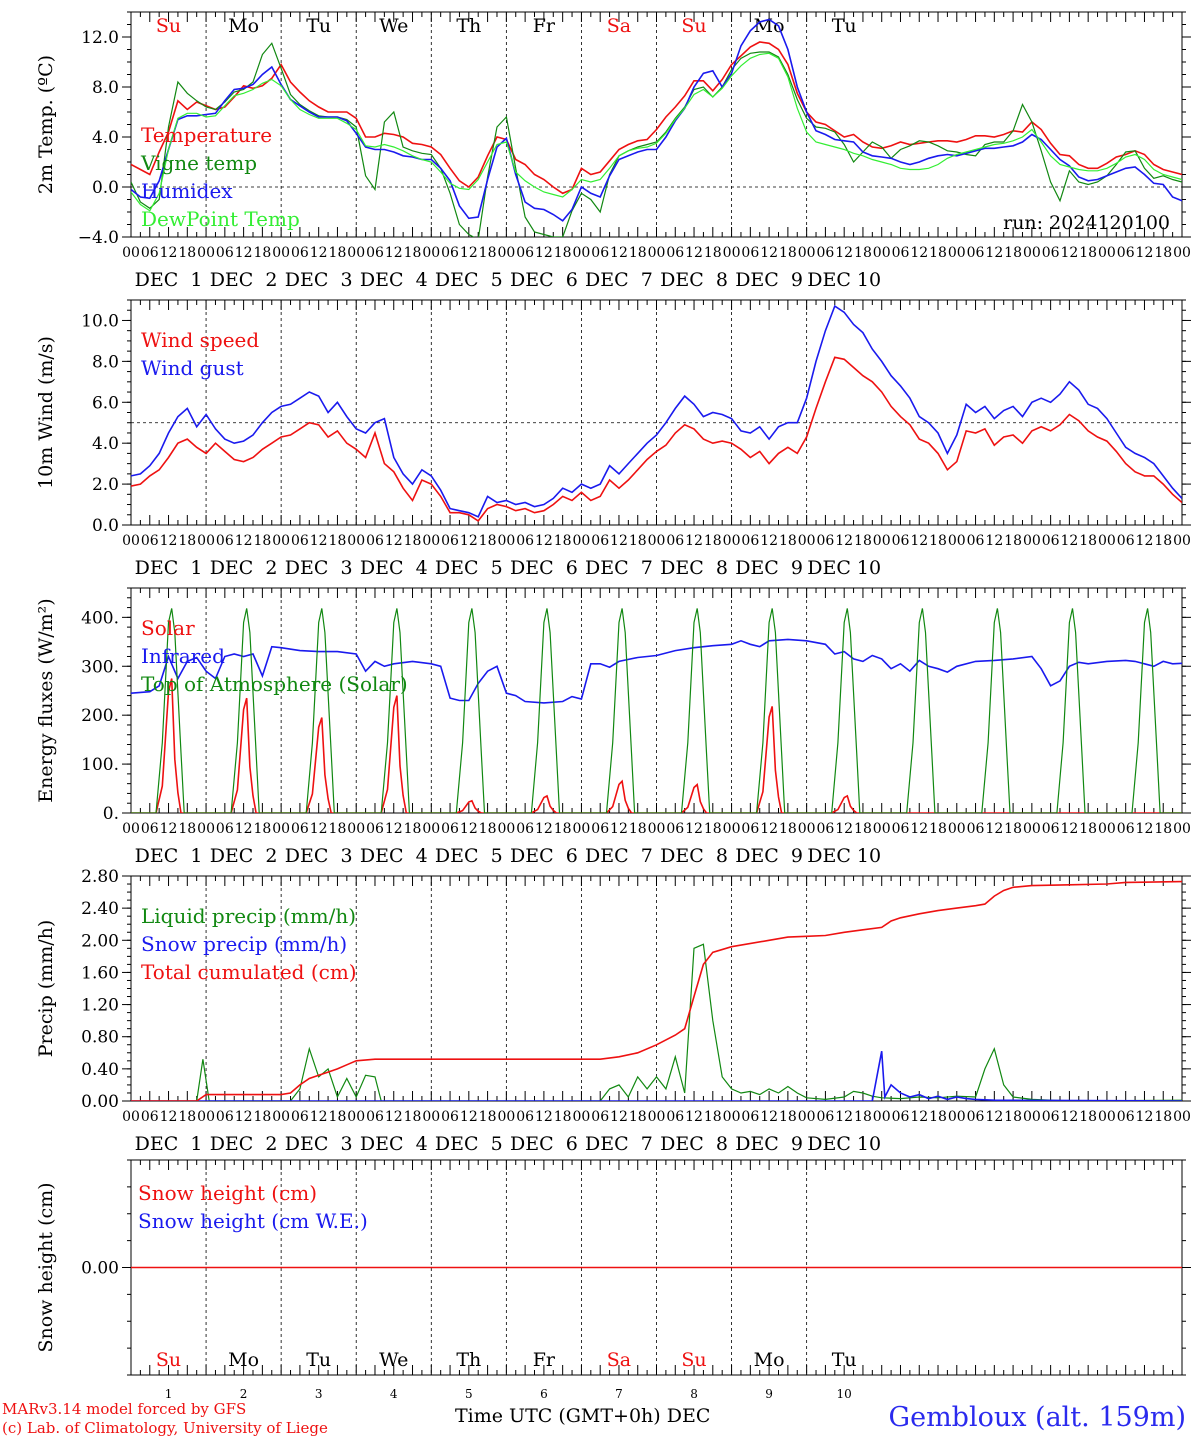 The width and height of the screenshot is (1194, 1440). I want to click on legend-entry: Total cumulated (cm), so click(249, 972).